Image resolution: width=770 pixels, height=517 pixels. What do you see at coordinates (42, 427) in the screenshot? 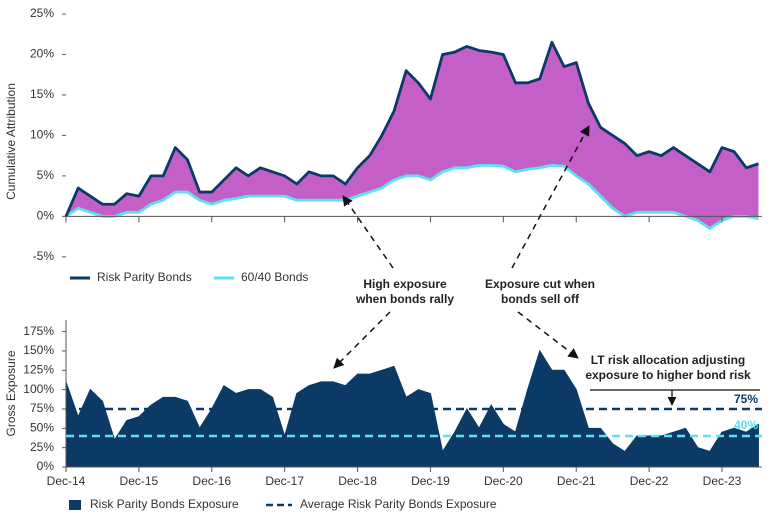
I see `y-tick-label: 50%` at bounding box center [42, 427].